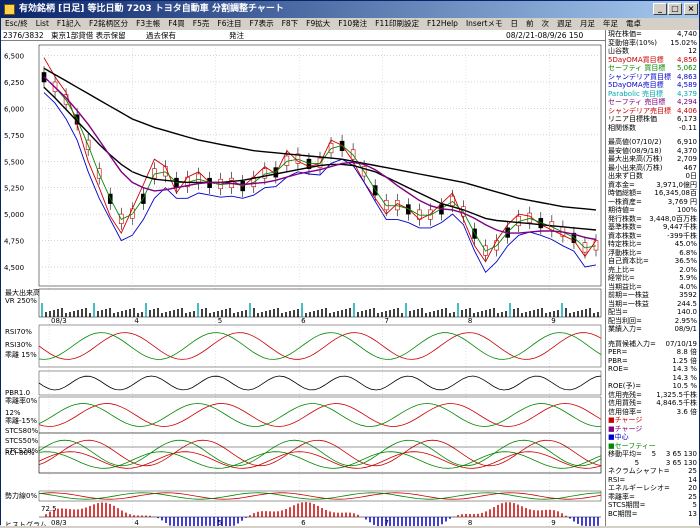  What do you see at coordinates (652, 77) in the screenshot?
I see `legend-row: シャンデリア買目標 4,863` at bounding box center [652, 77].